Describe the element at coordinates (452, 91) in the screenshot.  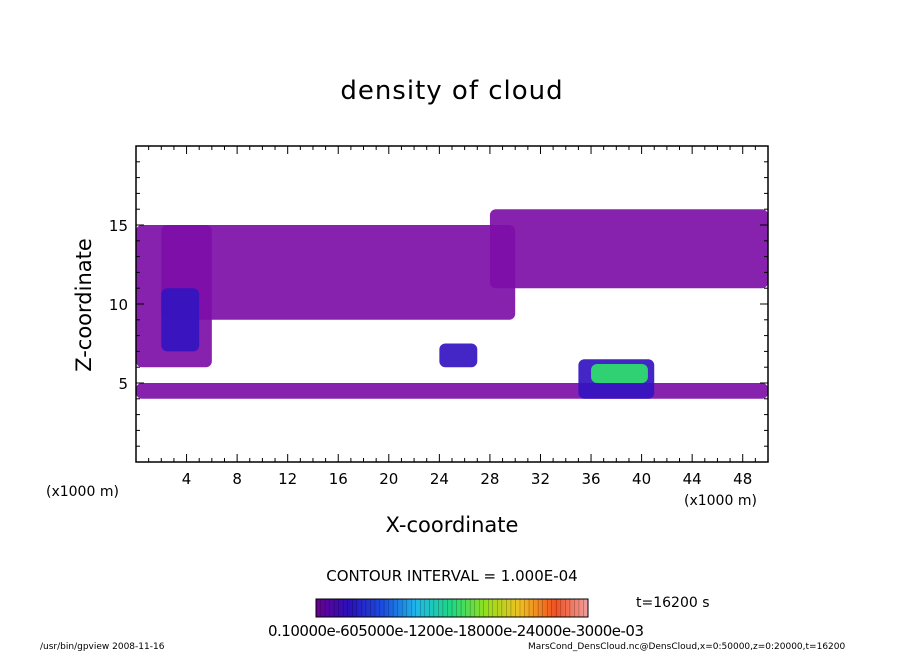
I see `chart-title: density of cloud` at that location.